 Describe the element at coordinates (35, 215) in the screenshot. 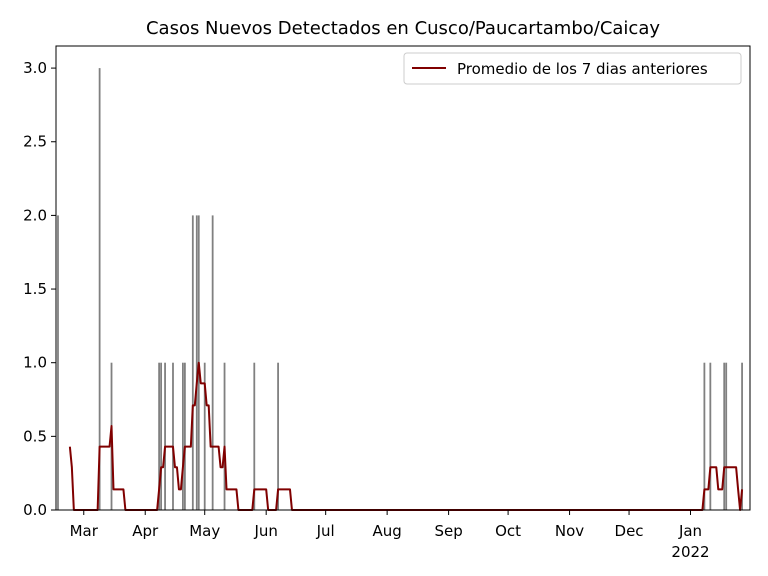

I see `y-tick-label: 2.0` at that location.